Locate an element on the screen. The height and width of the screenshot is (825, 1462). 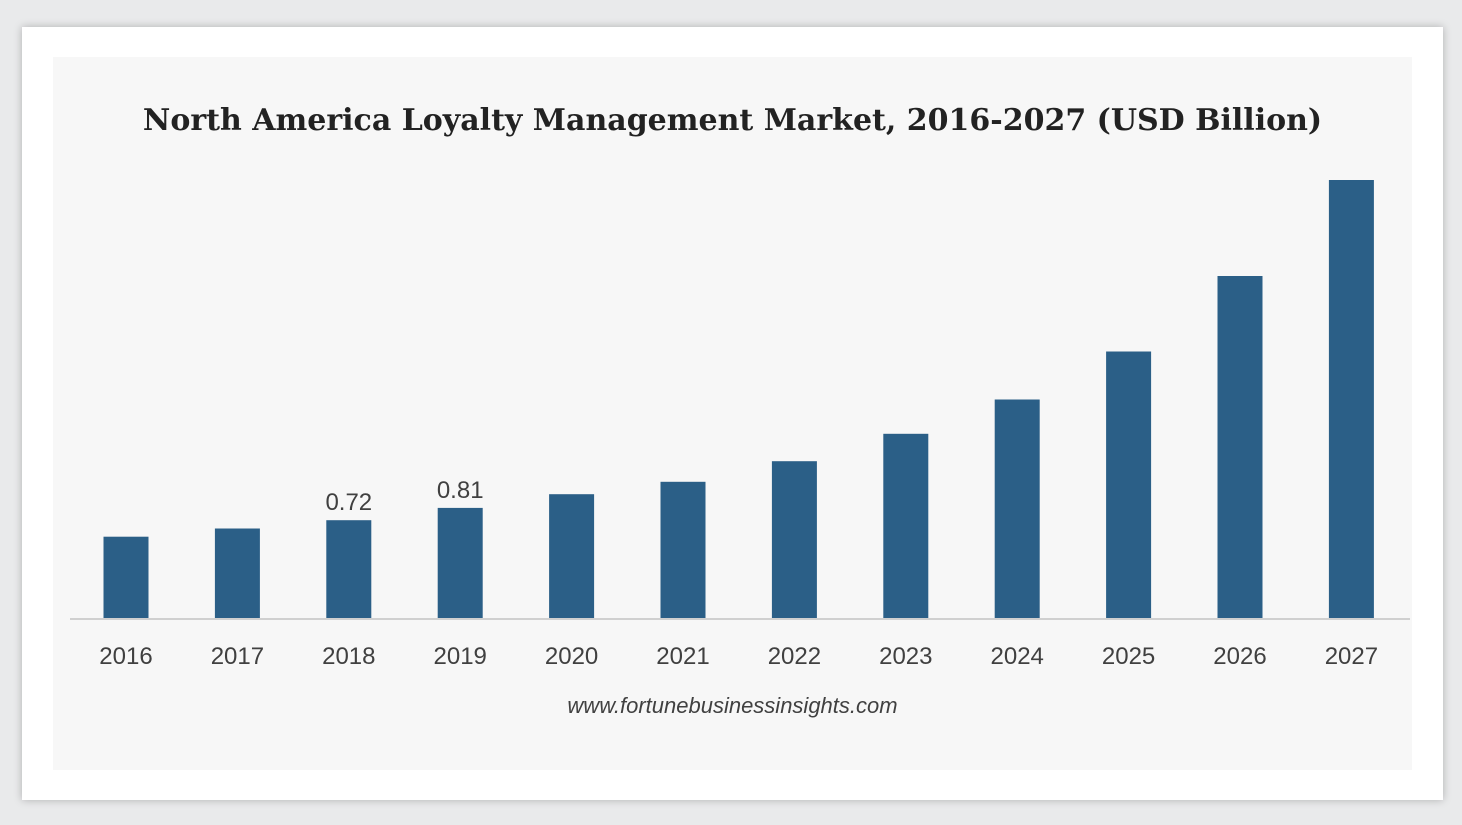
x-tick-label-2027: 2027 is located at coordinates (1351, 656).